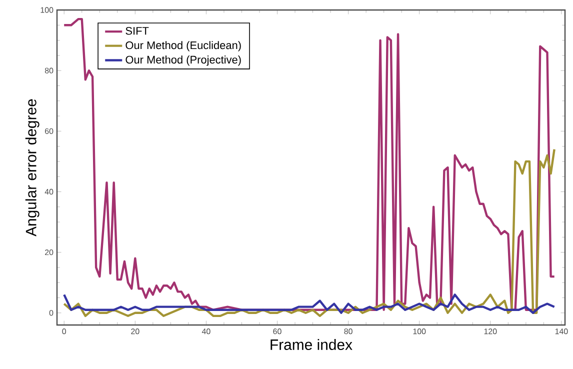  What do you see at coordinates (183, 61) in the screenshot?
I see `legend-label: Our Method (Projective)` at bounding box center [183, 61].